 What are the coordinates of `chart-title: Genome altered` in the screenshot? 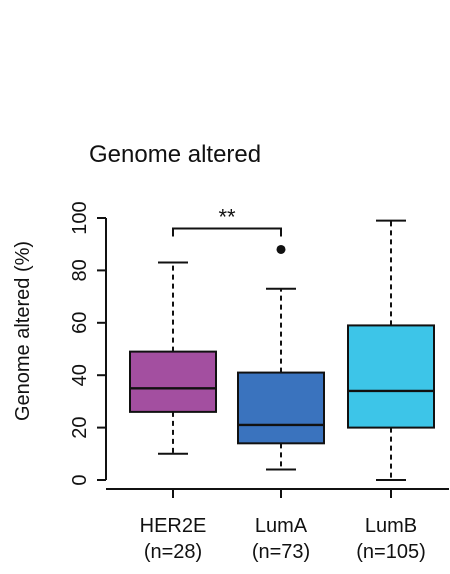 It's located at (175, 154).